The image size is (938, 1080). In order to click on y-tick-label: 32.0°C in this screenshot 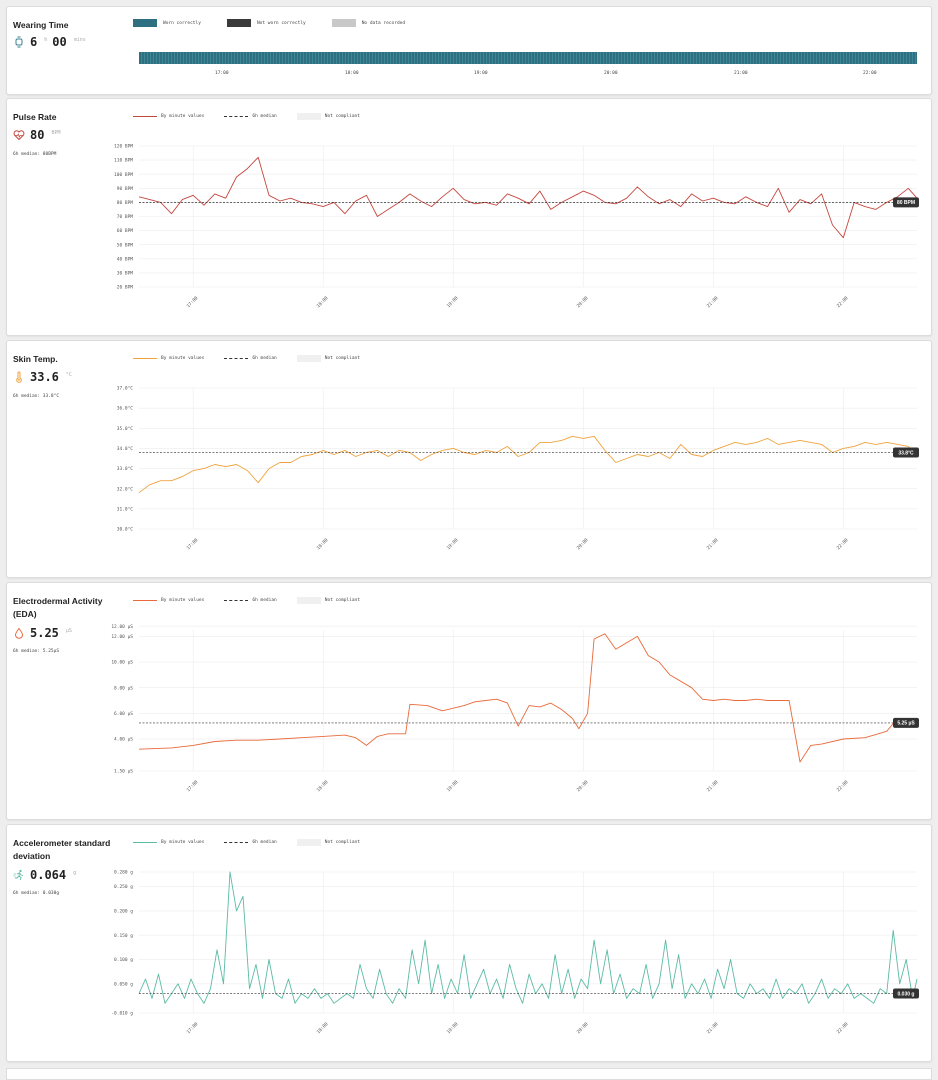, I will do `click(125, 489)`.